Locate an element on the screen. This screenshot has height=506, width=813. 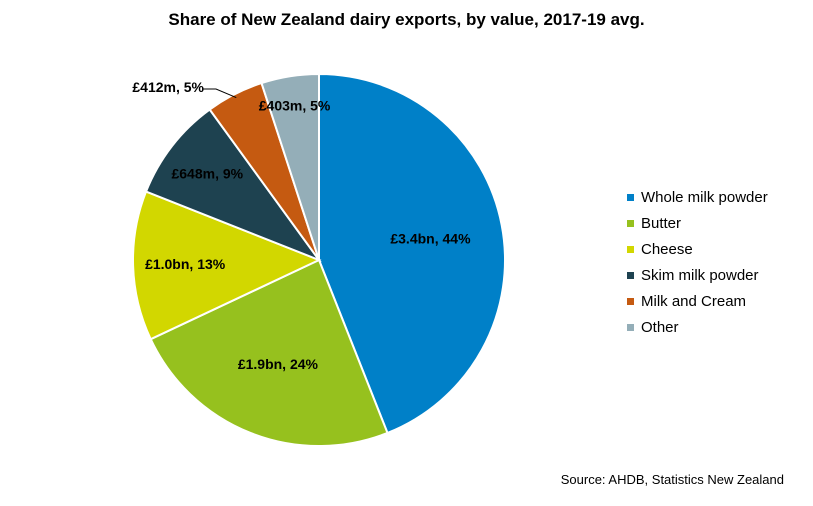
legend-item-milk-and-cream: Milk and Cream is located at coordinates (697, 301).